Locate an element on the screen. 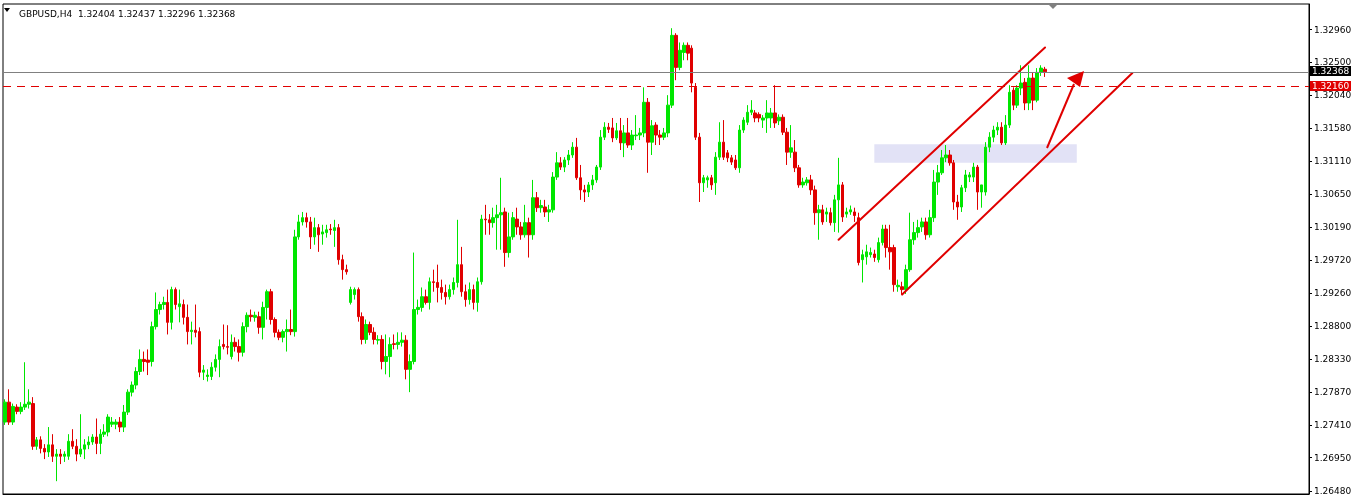  y-tick-label: 1.28800 is located at coordinates (1333, 325).